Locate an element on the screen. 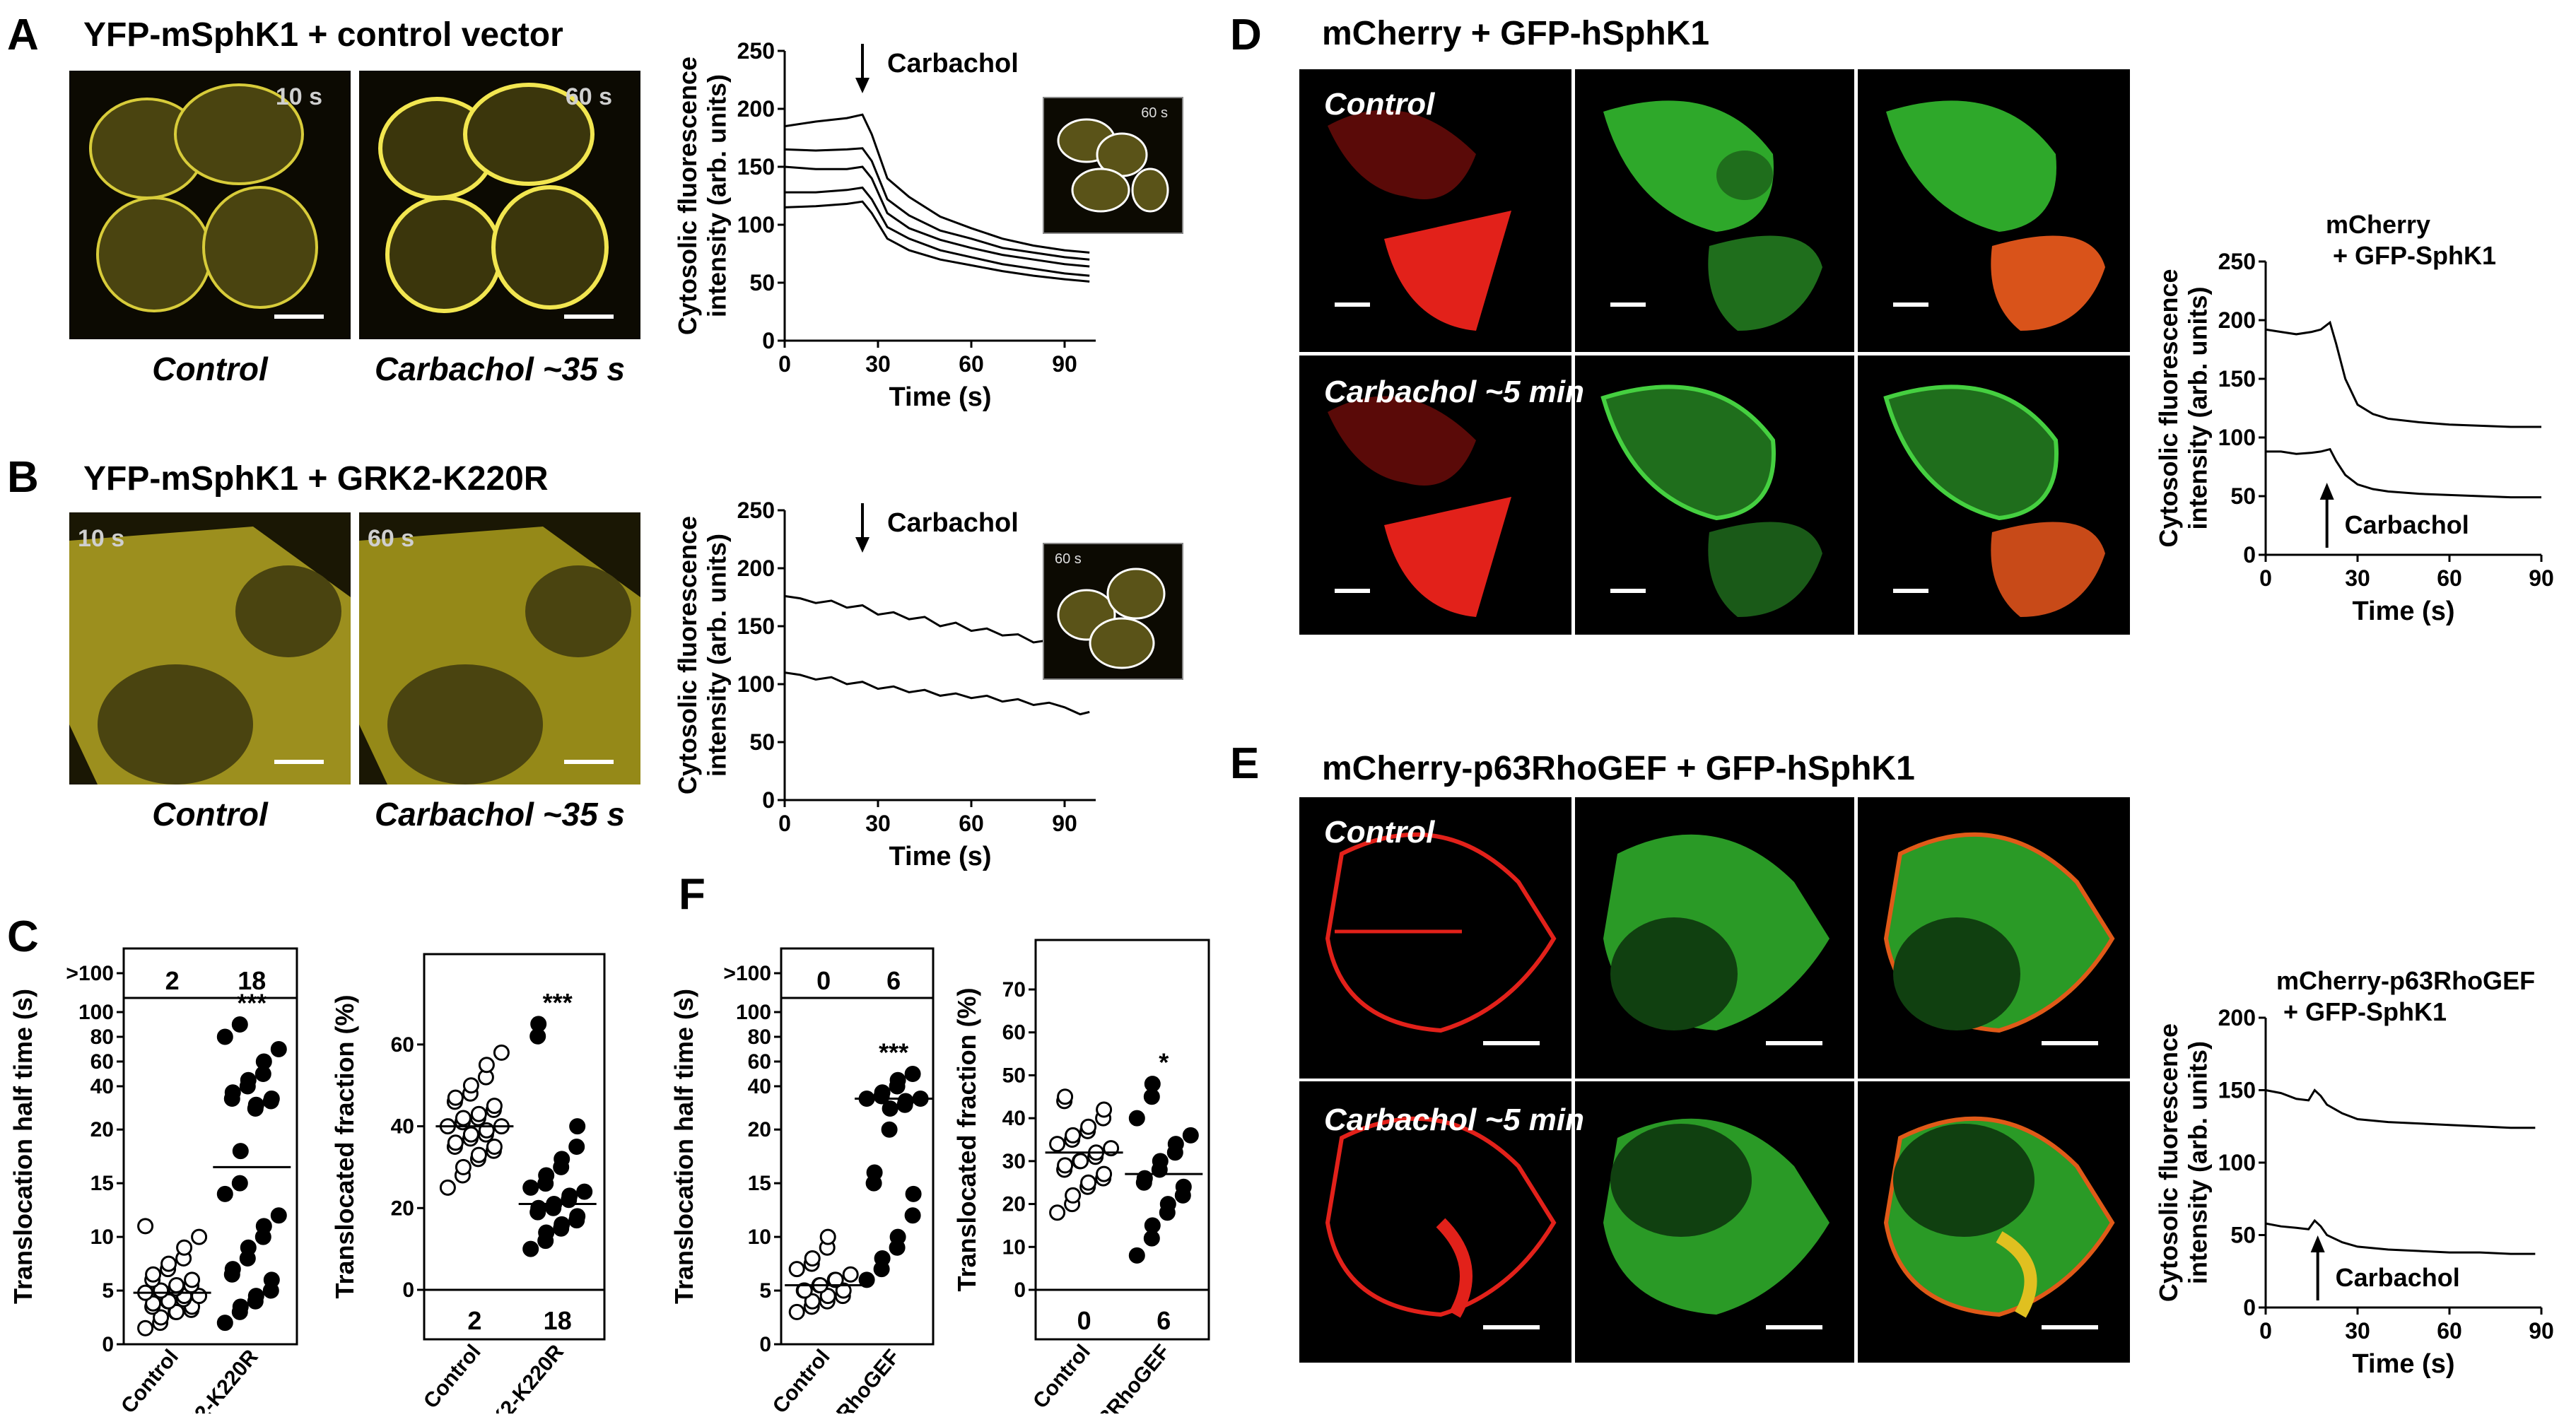  panel-label-a: A is located at coordinates (23, 35).